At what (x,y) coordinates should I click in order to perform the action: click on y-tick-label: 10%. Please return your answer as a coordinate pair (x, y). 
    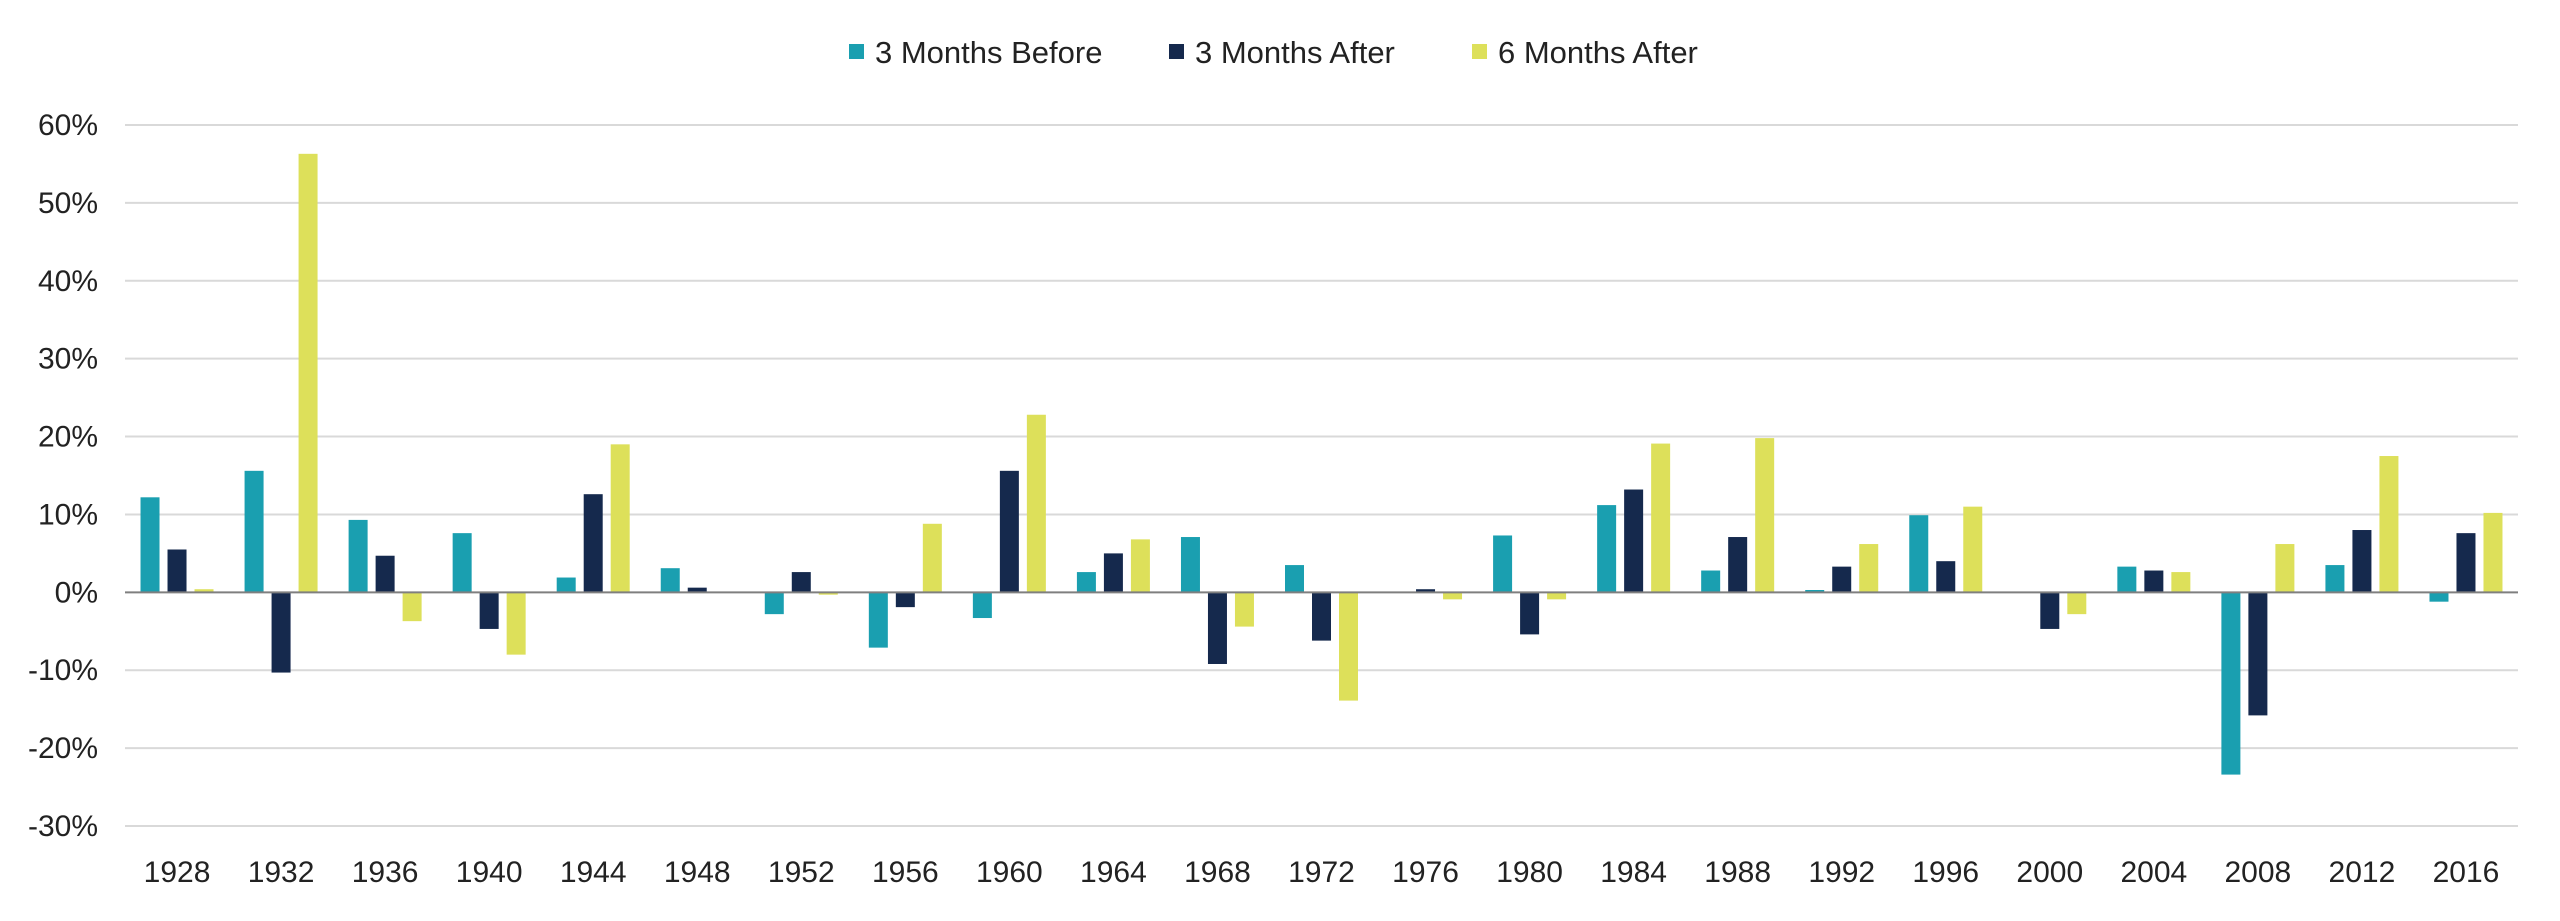
    Looking at the image, I should click on (68, 514).